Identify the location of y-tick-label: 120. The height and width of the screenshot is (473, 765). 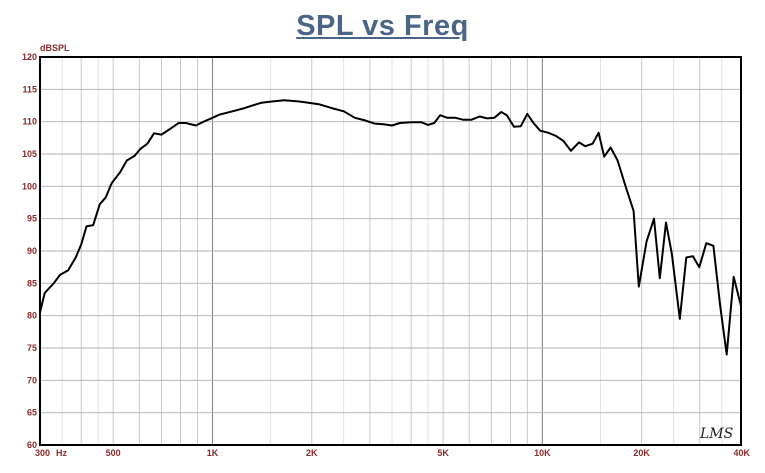
(29, 57).